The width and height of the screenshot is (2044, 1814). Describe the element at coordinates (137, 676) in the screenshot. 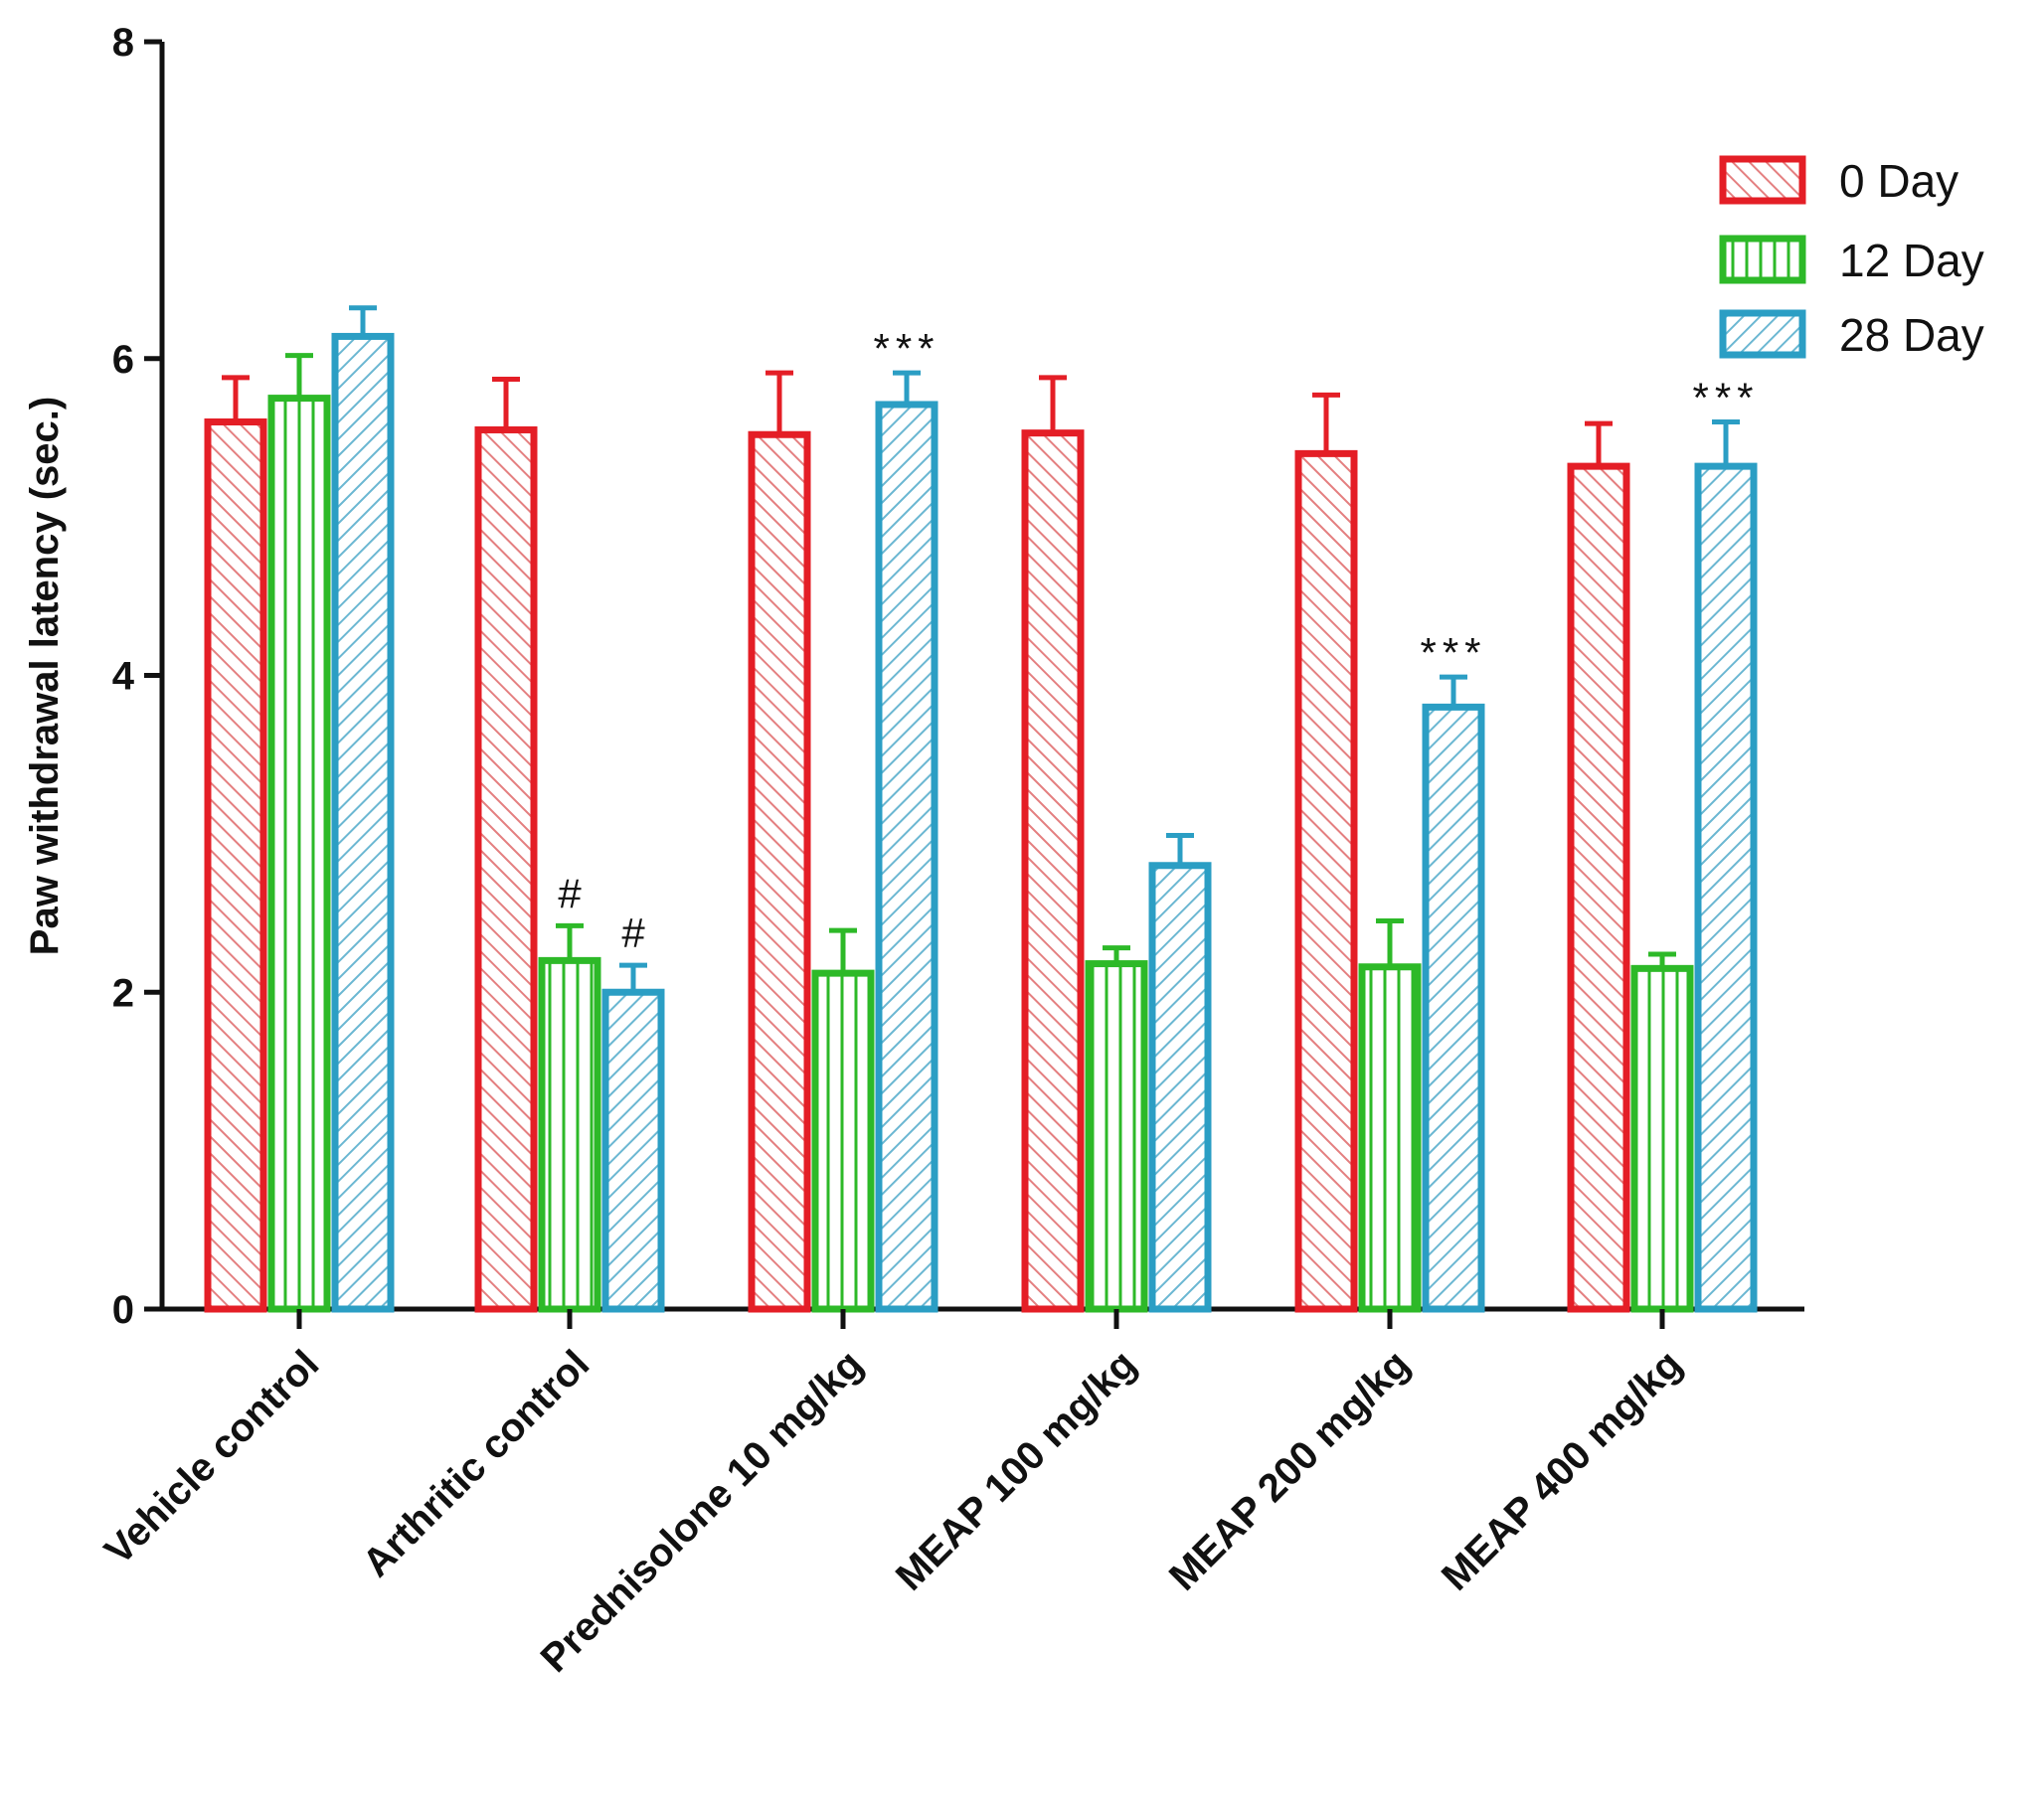

I see `y-axis-ticks: 0 2 4 6 8` at that location.